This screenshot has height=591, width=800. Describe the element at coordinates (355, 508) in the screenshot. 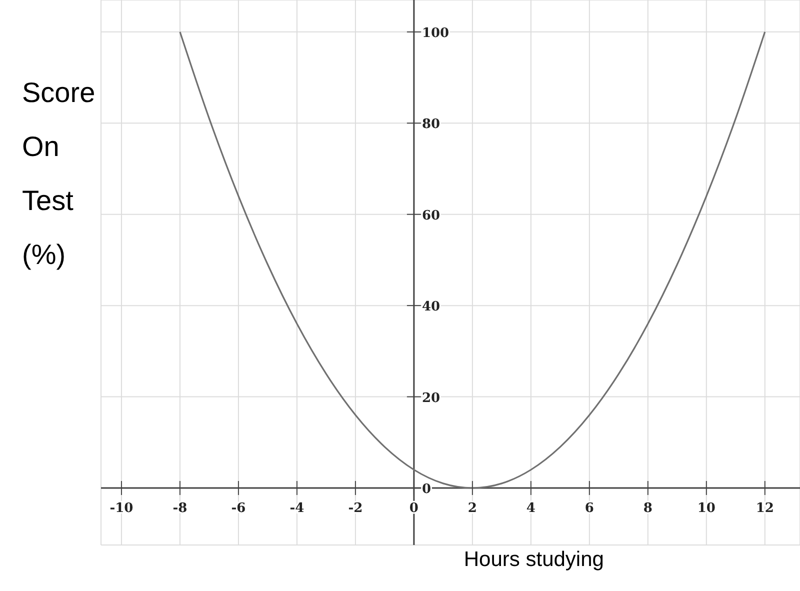

I see `x-tick-label: -2` at that location.